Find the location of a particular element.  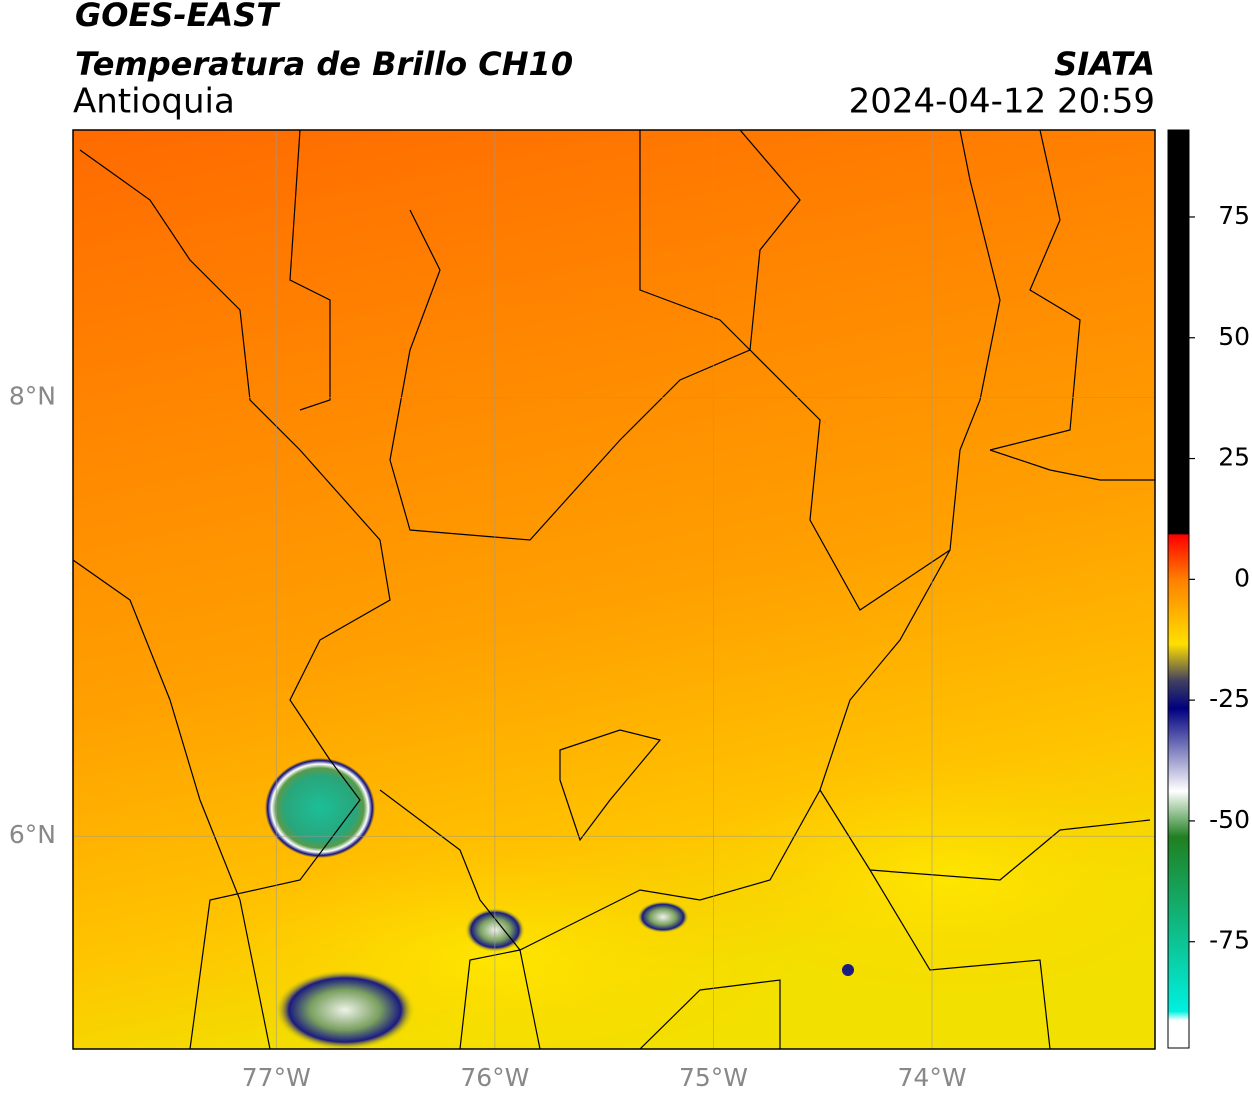

source: SIATA is located at coordinates (1104, 64).